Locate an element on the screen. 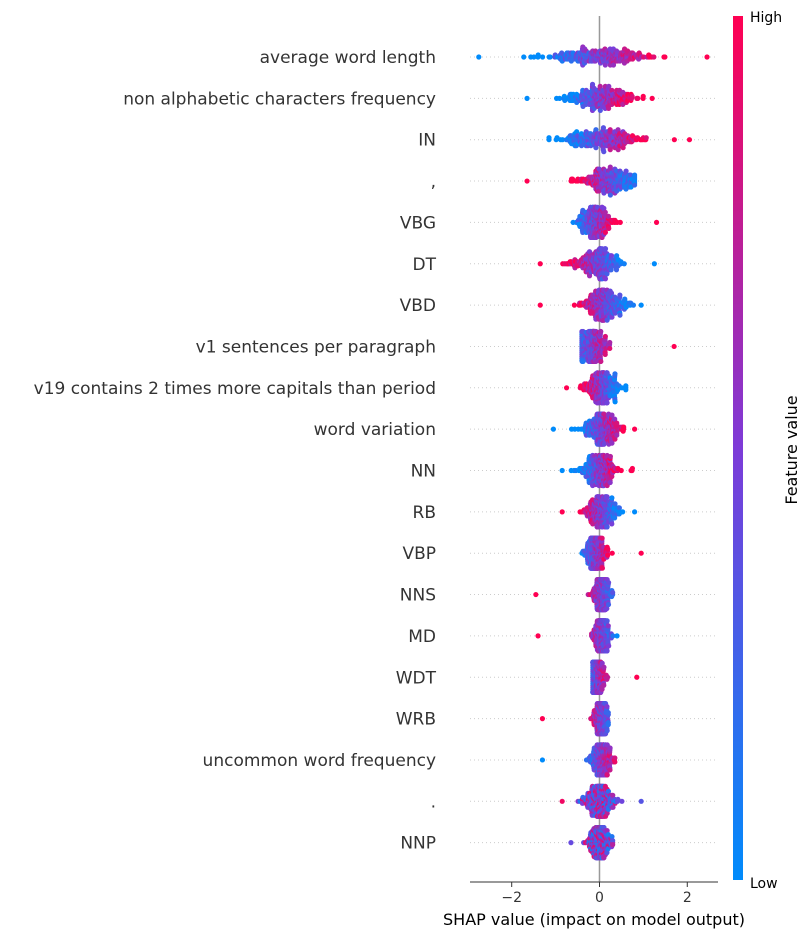 This screenshot has width=812, height=940. feature-label: MD is located at coordinates (422, 637).